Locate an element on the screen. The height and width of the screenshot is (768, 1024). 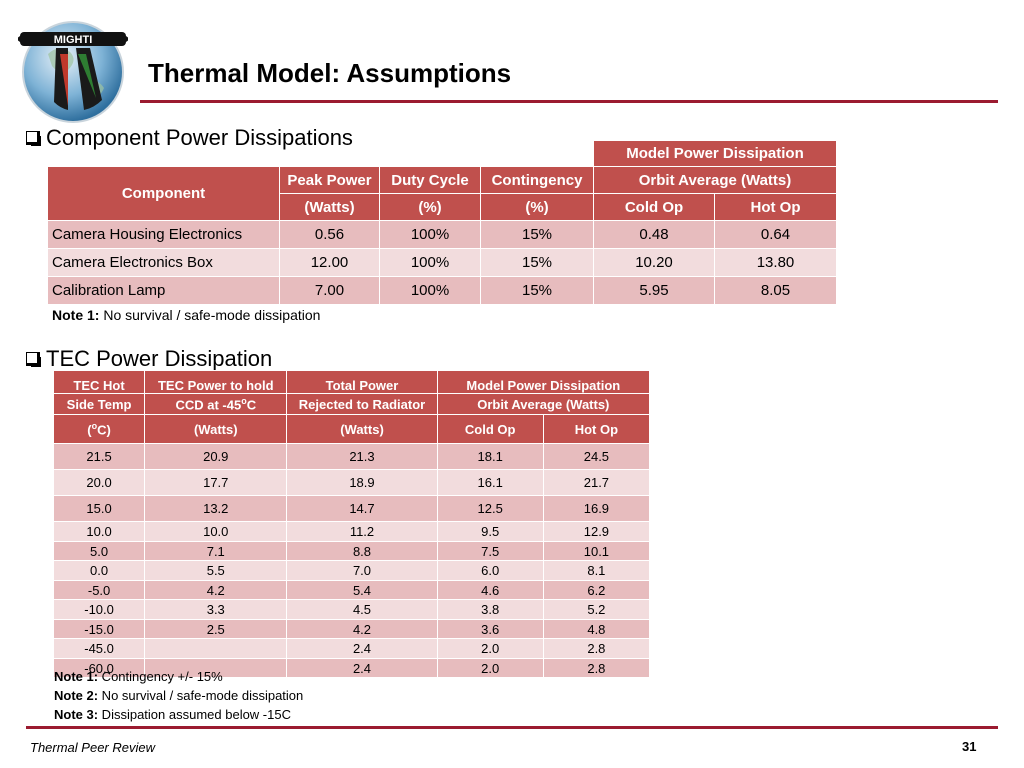
table-row: 0.0 5.5 7.0 6.0 8.1 is located at coordinates (351, 570).